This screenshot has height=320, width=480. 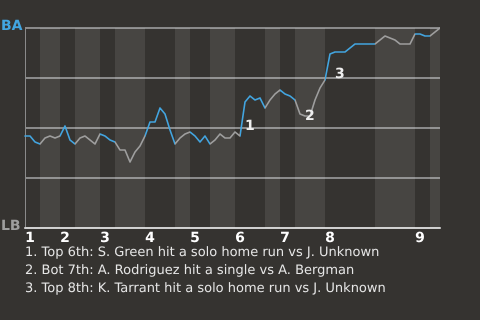 What do you see at coordinates (12, 26) in the screenshot?
I see `text: BA` at bounding box center [12, 26].